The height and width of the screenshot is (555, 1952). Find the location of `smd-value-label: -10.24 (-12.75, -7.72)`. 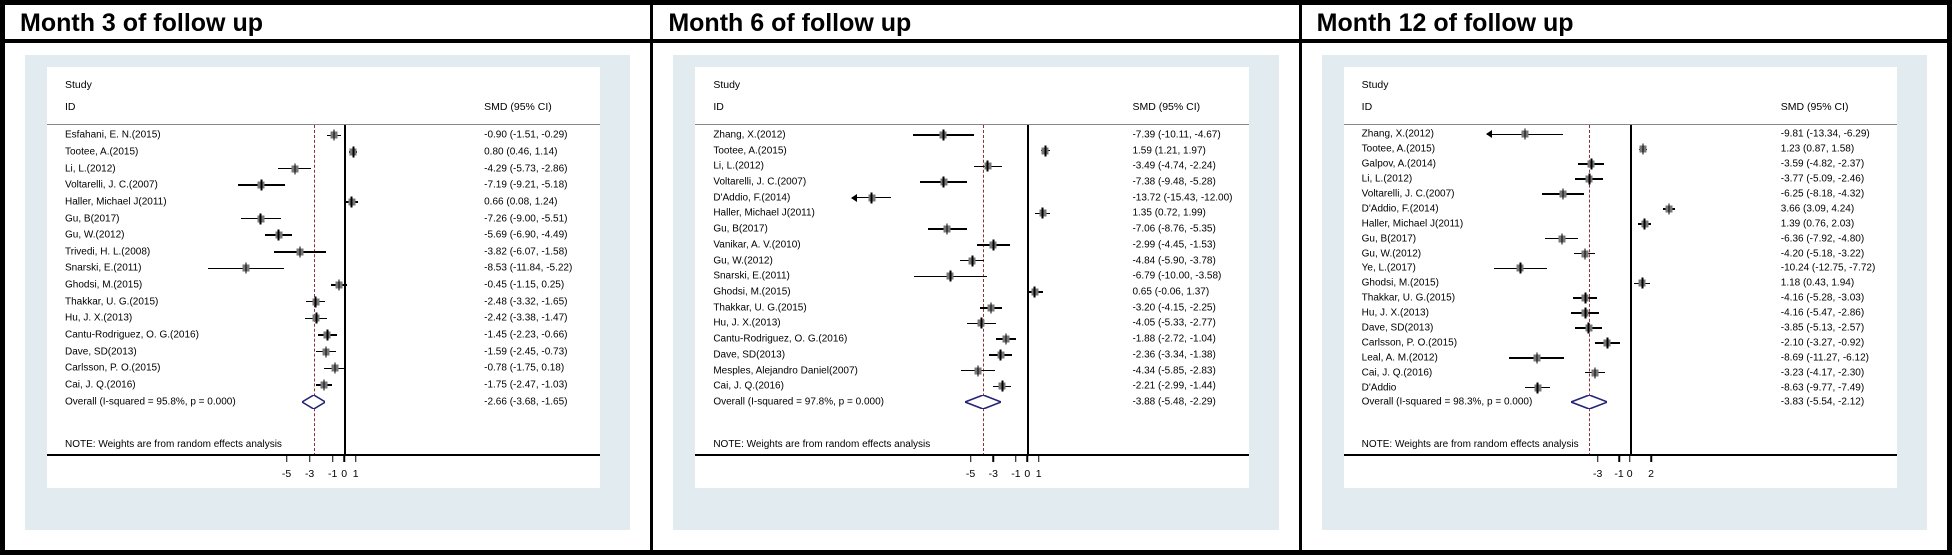

smd-value-label: -10.24 (-12.75, -7.72) is located at coordinates (1828, 268).